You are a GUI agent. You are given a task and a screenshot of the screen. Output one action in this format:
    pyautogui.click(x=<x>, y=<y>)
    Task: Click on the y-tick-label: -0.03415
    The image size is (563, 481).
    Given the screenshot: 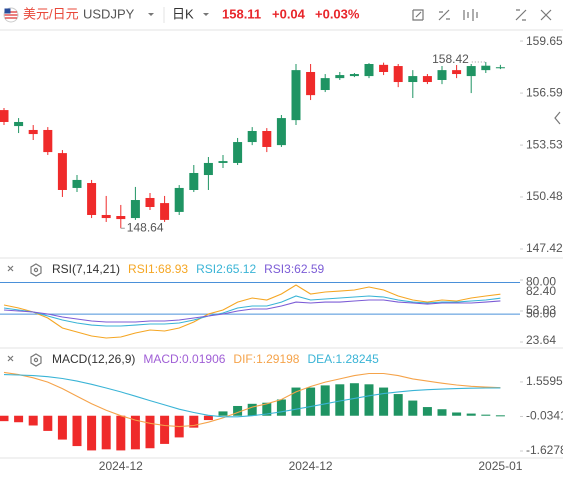 What is the action you would take?
    pyautogui.click(x=544, y=416)
    